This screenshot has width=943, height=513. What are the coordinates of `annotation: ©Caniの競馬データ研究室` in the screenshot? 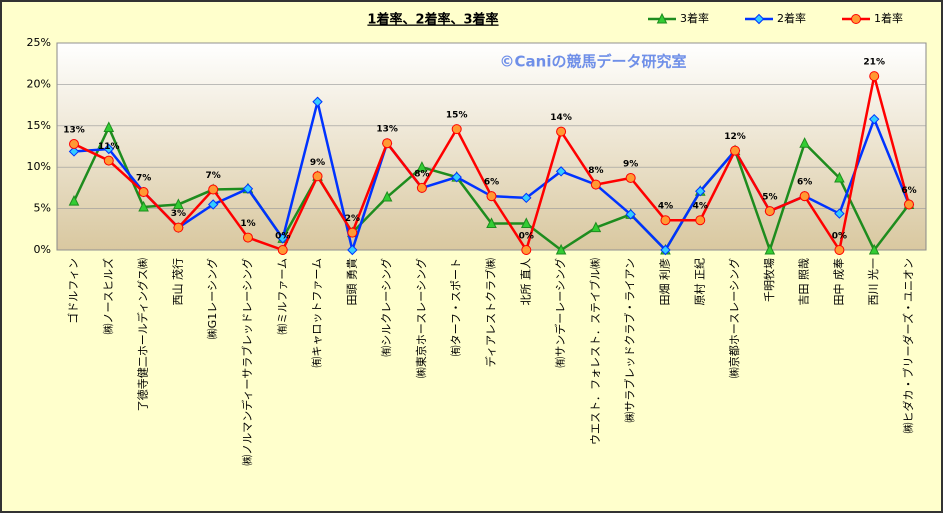 It's located at (593, 62).